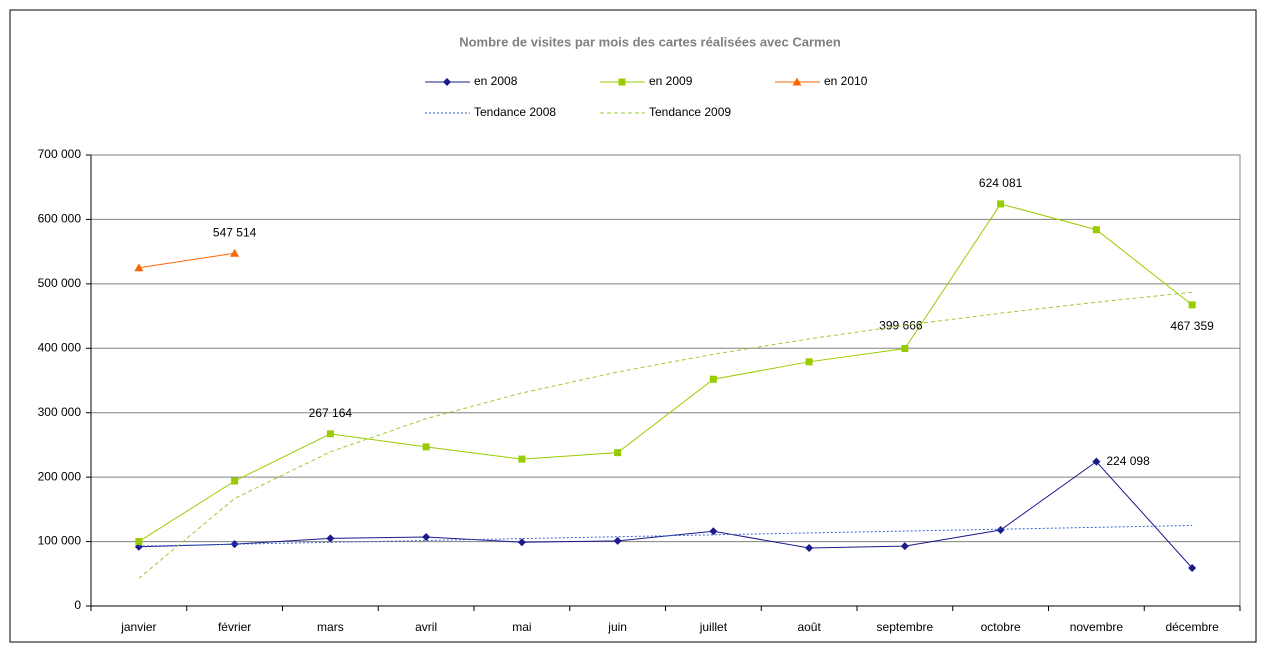  I want to click on x-tick-label: janvier, so click(138, 627).